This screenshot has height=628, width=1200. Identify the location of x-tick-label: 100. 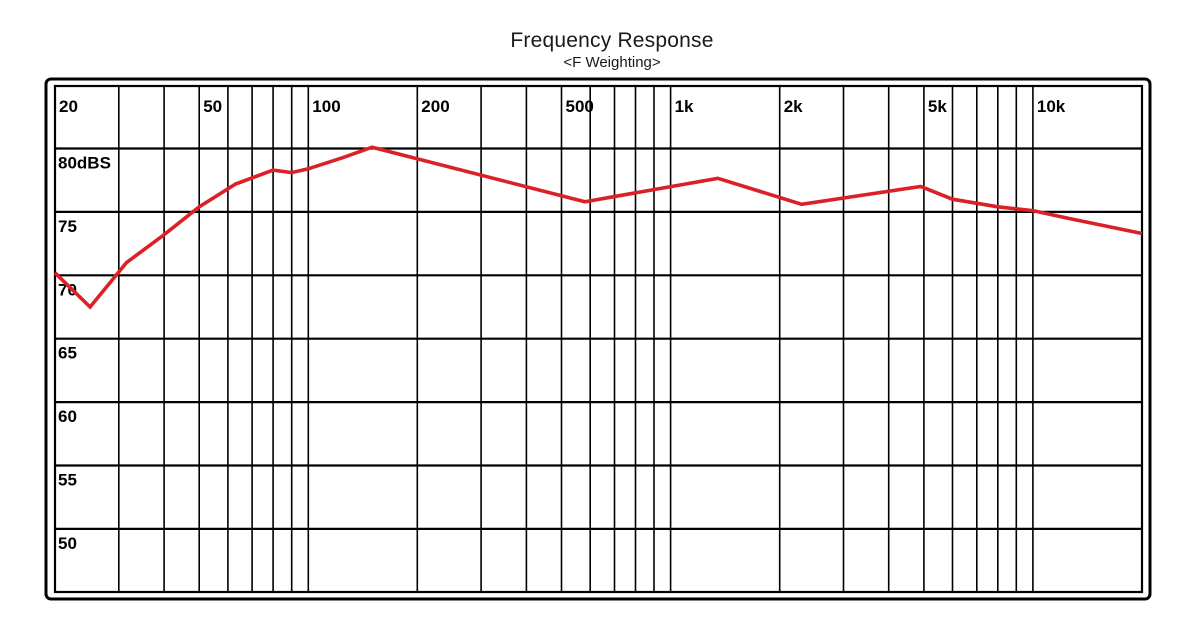
(326, 106).